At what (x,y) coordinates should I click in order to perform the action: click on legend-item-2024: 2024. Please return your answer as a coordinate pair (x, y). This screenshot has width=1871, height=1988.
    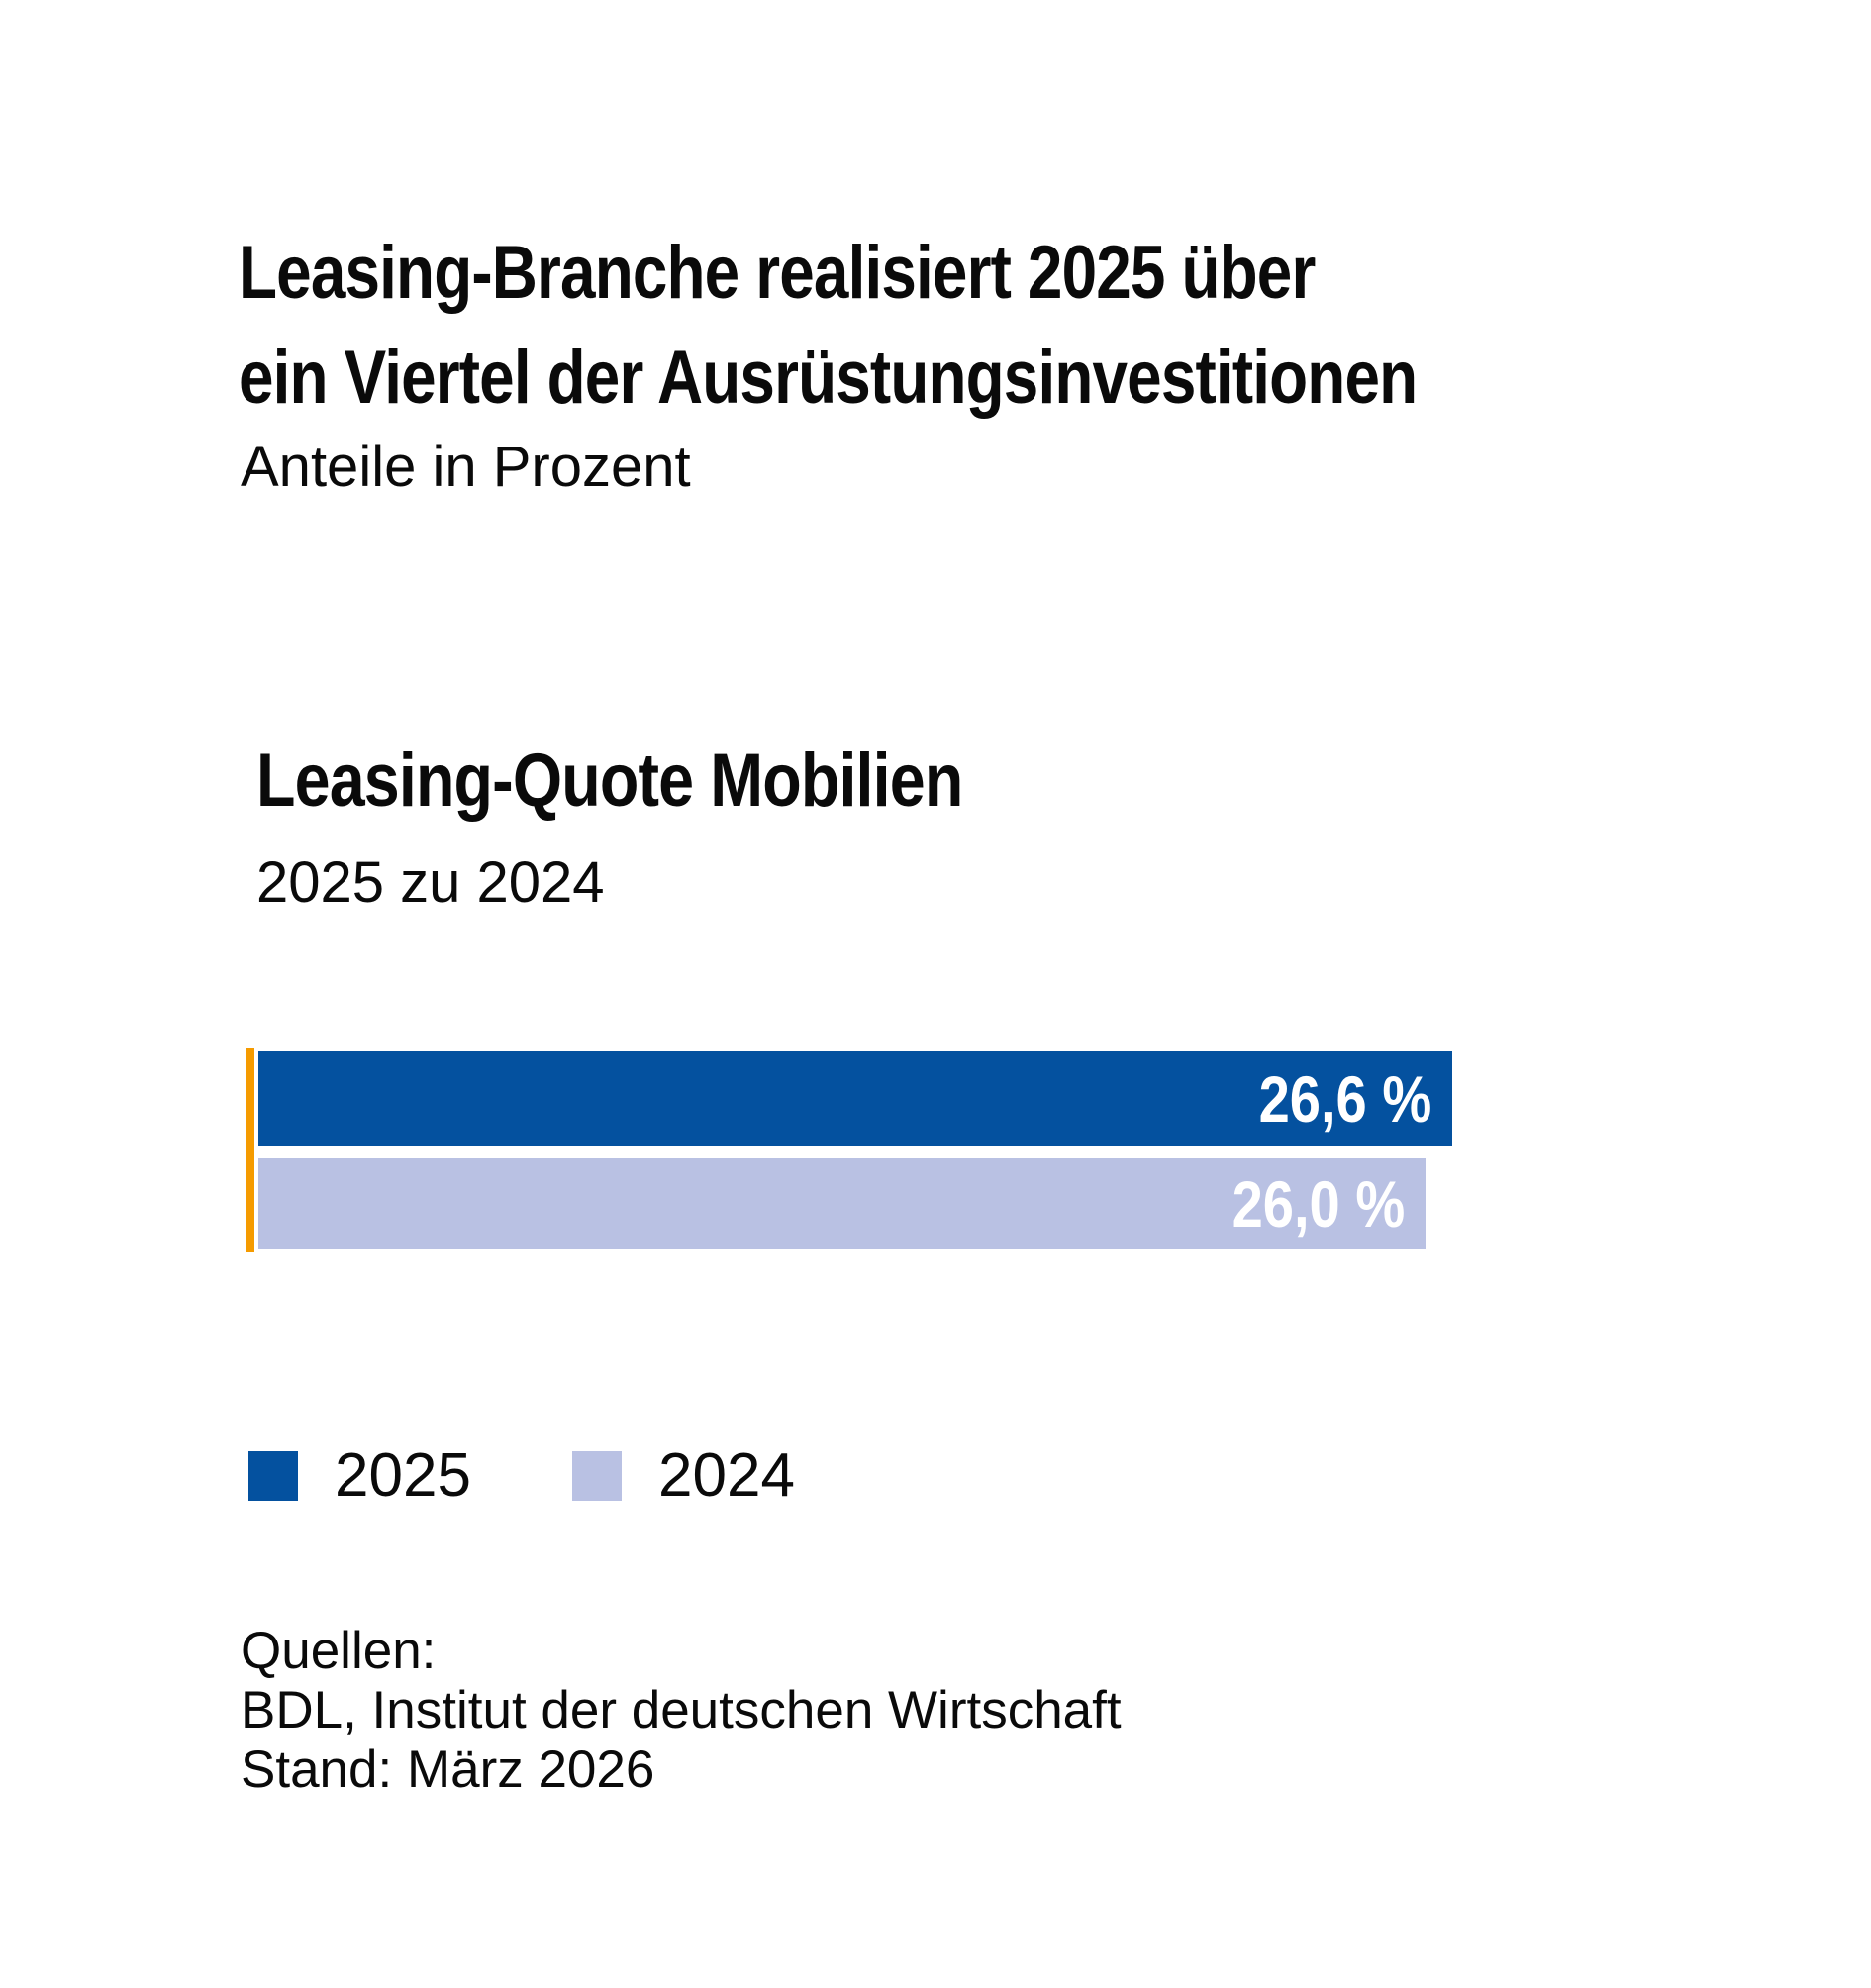
    Looking at the image, I should click on (683, 1476).